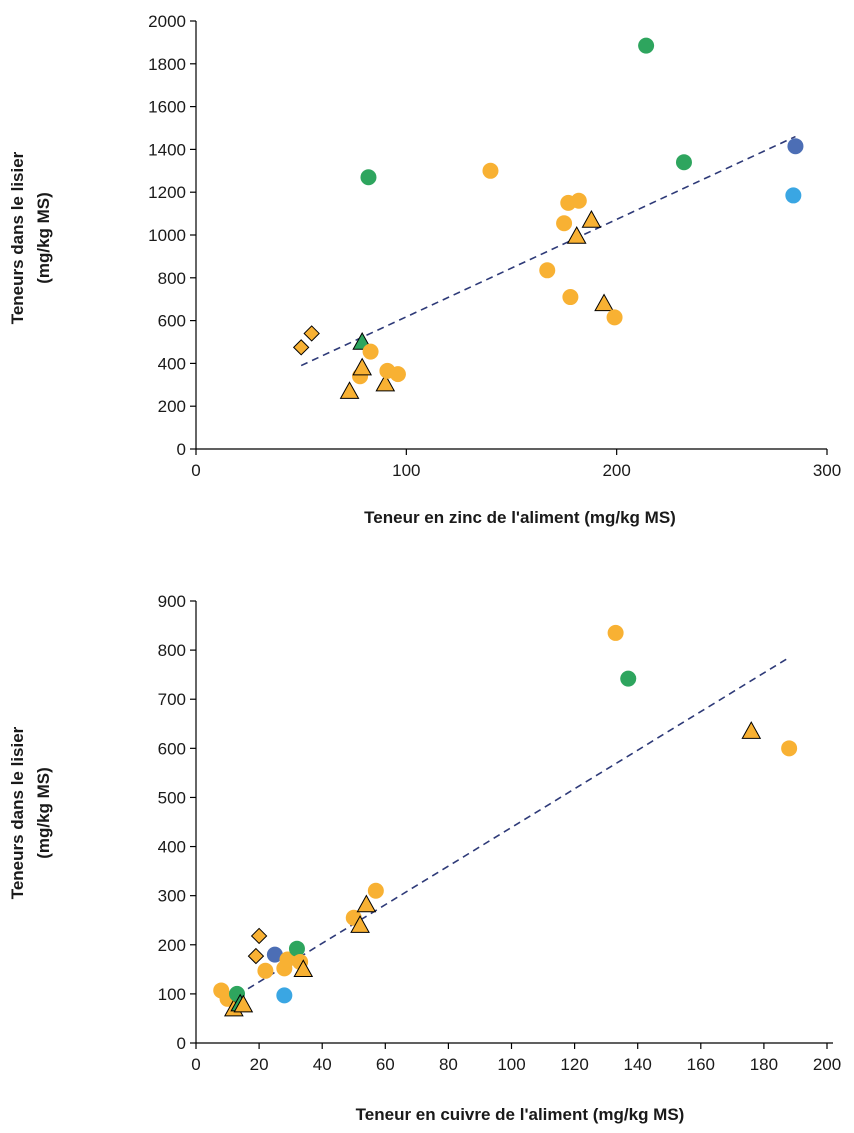  What do you see at coordinates (511, 1064) in the screenshot?
I see `copper-x-tick-label: 100` at bounding box center [511, 1064].